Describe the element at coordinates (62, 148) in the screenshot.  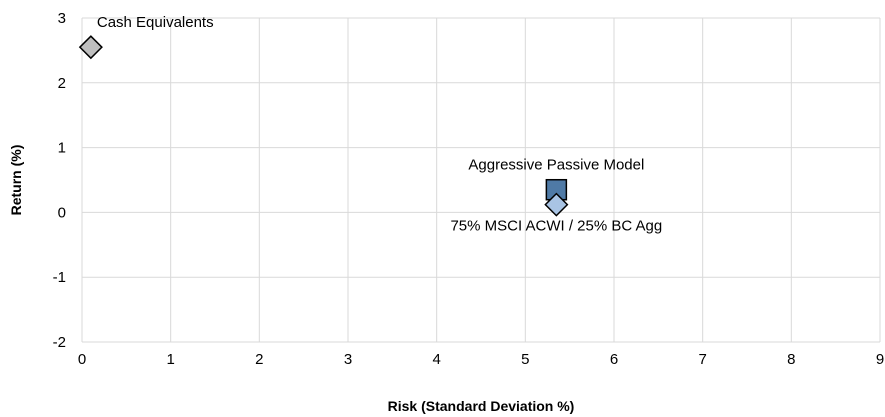
I see `y-tick-label: 1` at that location.